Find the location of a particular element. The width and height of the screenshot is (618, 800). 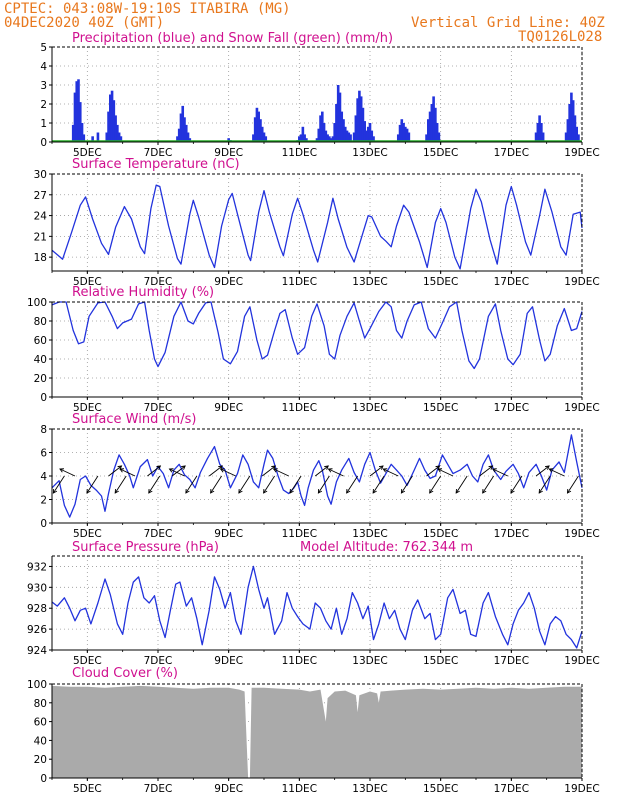

precip-xtick-label: 15DEC is located at coordinates (440, 153).